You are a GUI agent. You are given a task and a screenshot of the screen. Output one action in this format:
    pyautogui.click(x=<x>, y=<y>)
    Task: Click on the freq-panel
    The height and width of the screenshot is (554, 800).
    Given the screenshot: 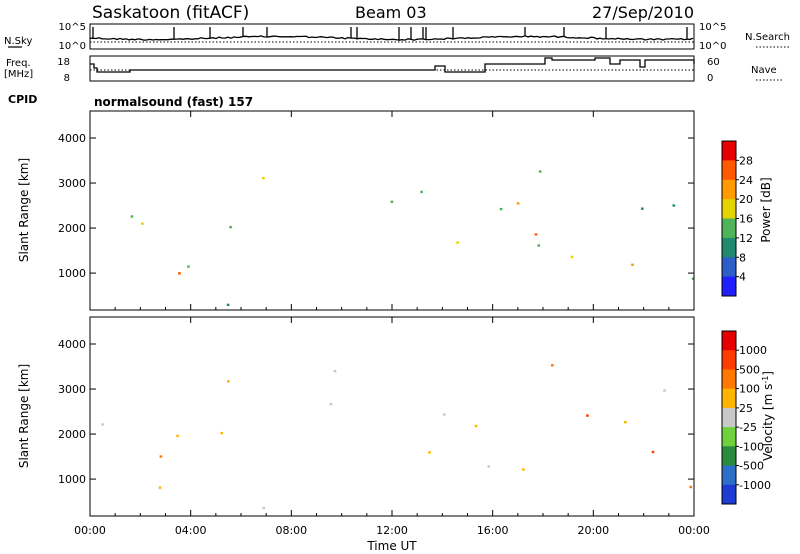 What is the action you would take?
    pyautogui.click(x=392, y=68)
    